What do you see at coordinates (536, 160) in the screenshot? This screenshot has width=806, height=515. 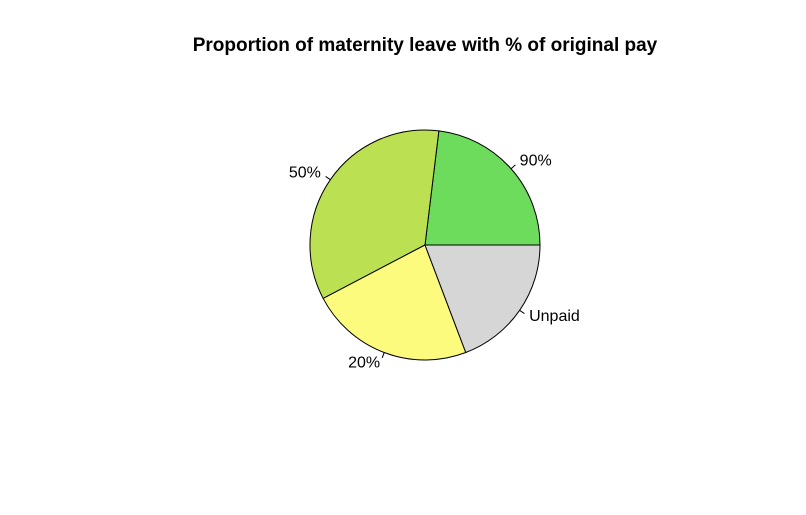 I see `slice-label: 90%` at bounding box center [536, 160].